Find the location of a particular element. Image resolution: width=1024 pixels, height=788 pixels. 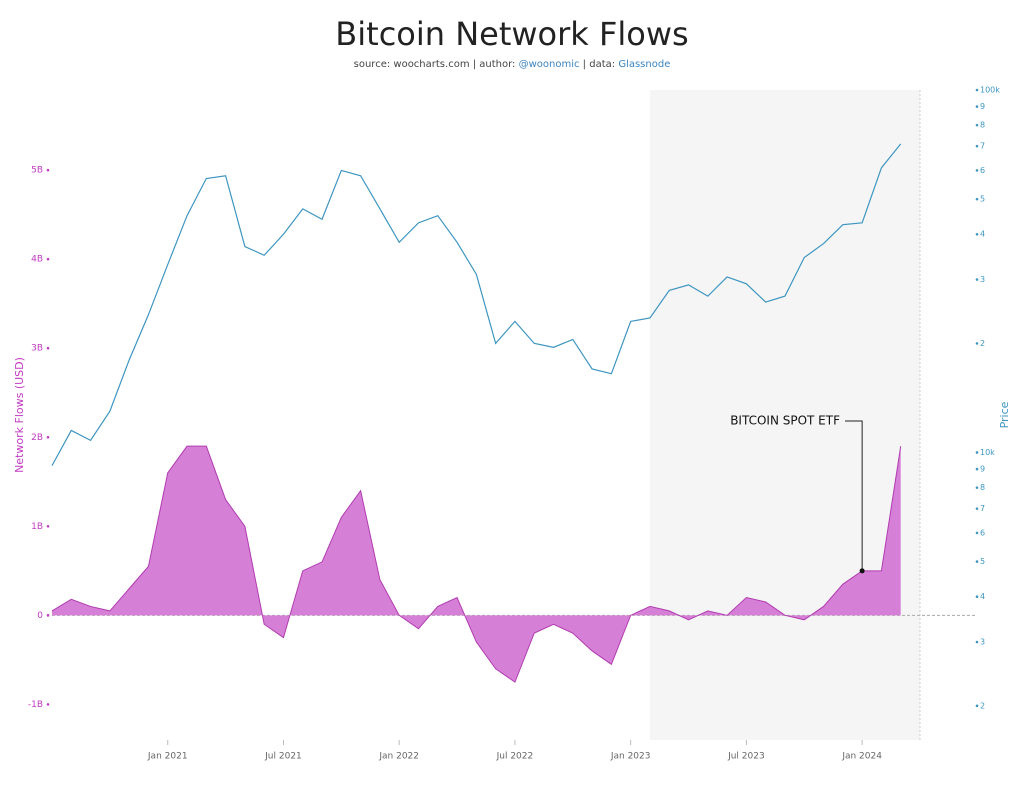

annotation-leader is located at coordinates (854, 495).